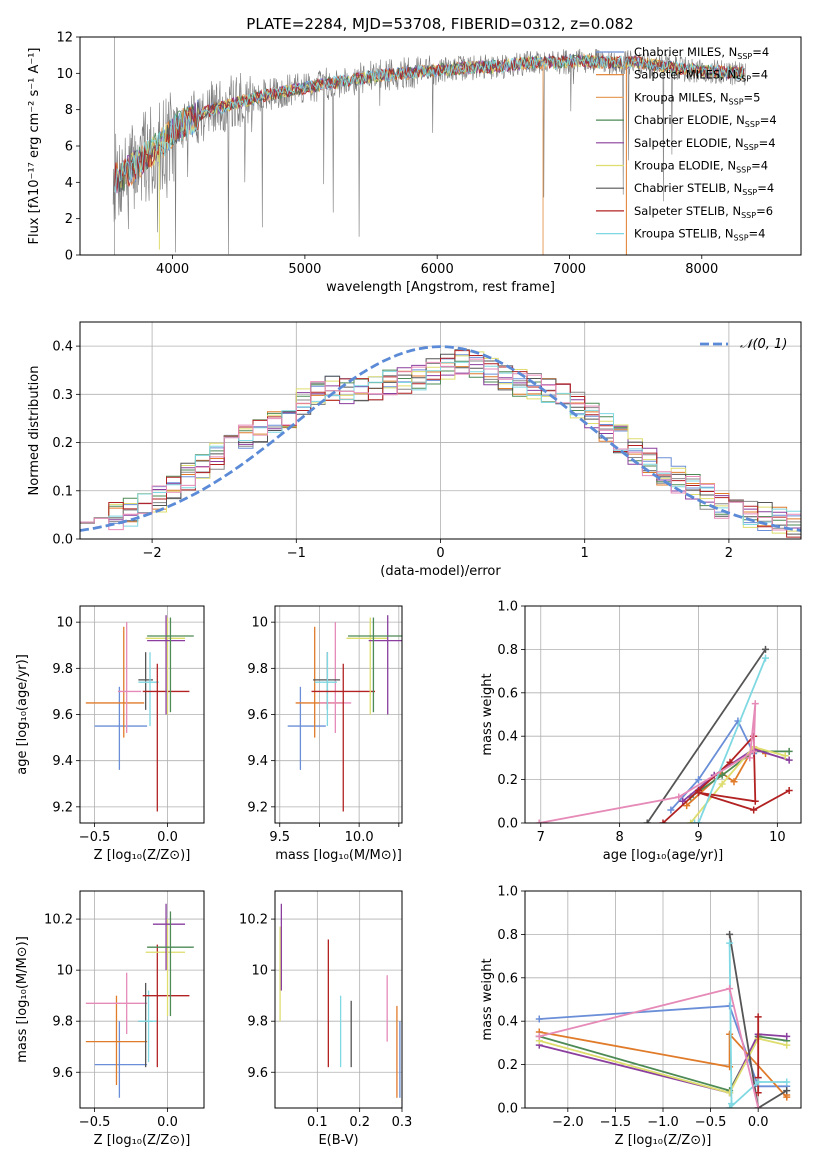 The height and width of the screenshot is (1170, 819). I want to click on legend-entry: 𝒩(0, 1), so click(763, 344).